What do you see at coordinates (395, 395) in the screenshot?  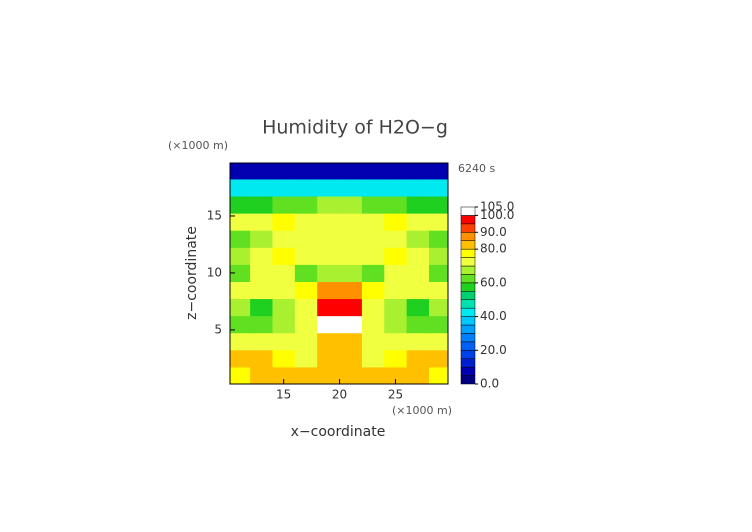 I see `x-tick-label: 25` at bounding box center [395, 395].